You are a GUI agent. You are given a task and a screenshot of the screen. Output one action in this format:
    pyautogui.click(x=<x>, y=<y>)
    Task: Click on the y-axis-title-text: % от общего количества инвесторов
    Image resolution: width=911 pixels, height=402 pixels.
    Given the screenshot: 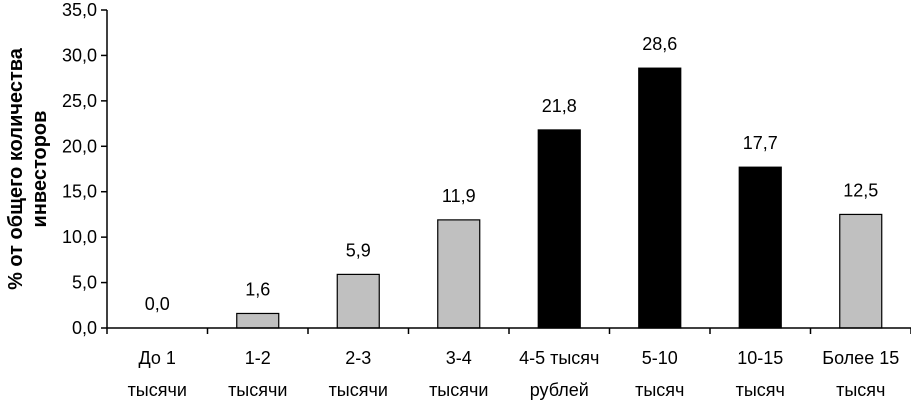 What is the action you would take?
    pyautogui.click(x=28, y=168)
    